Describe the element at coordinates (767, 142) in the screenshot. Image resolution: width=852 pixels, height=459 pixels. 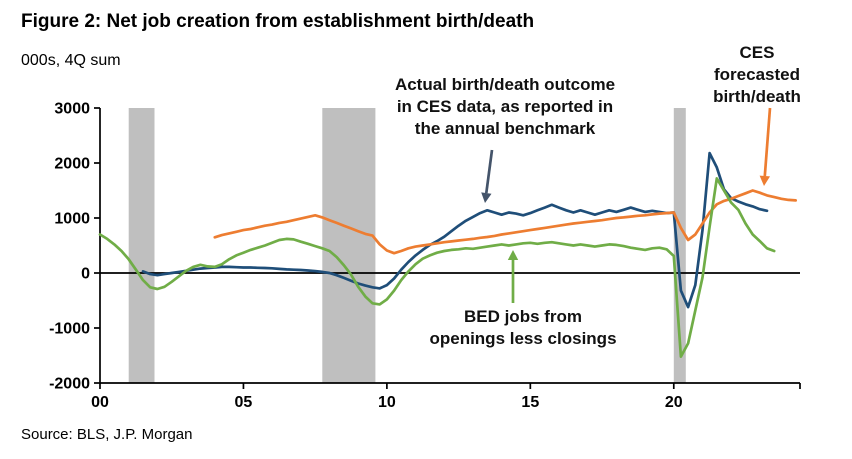
I see `ces-forecast-arrow` at that location.